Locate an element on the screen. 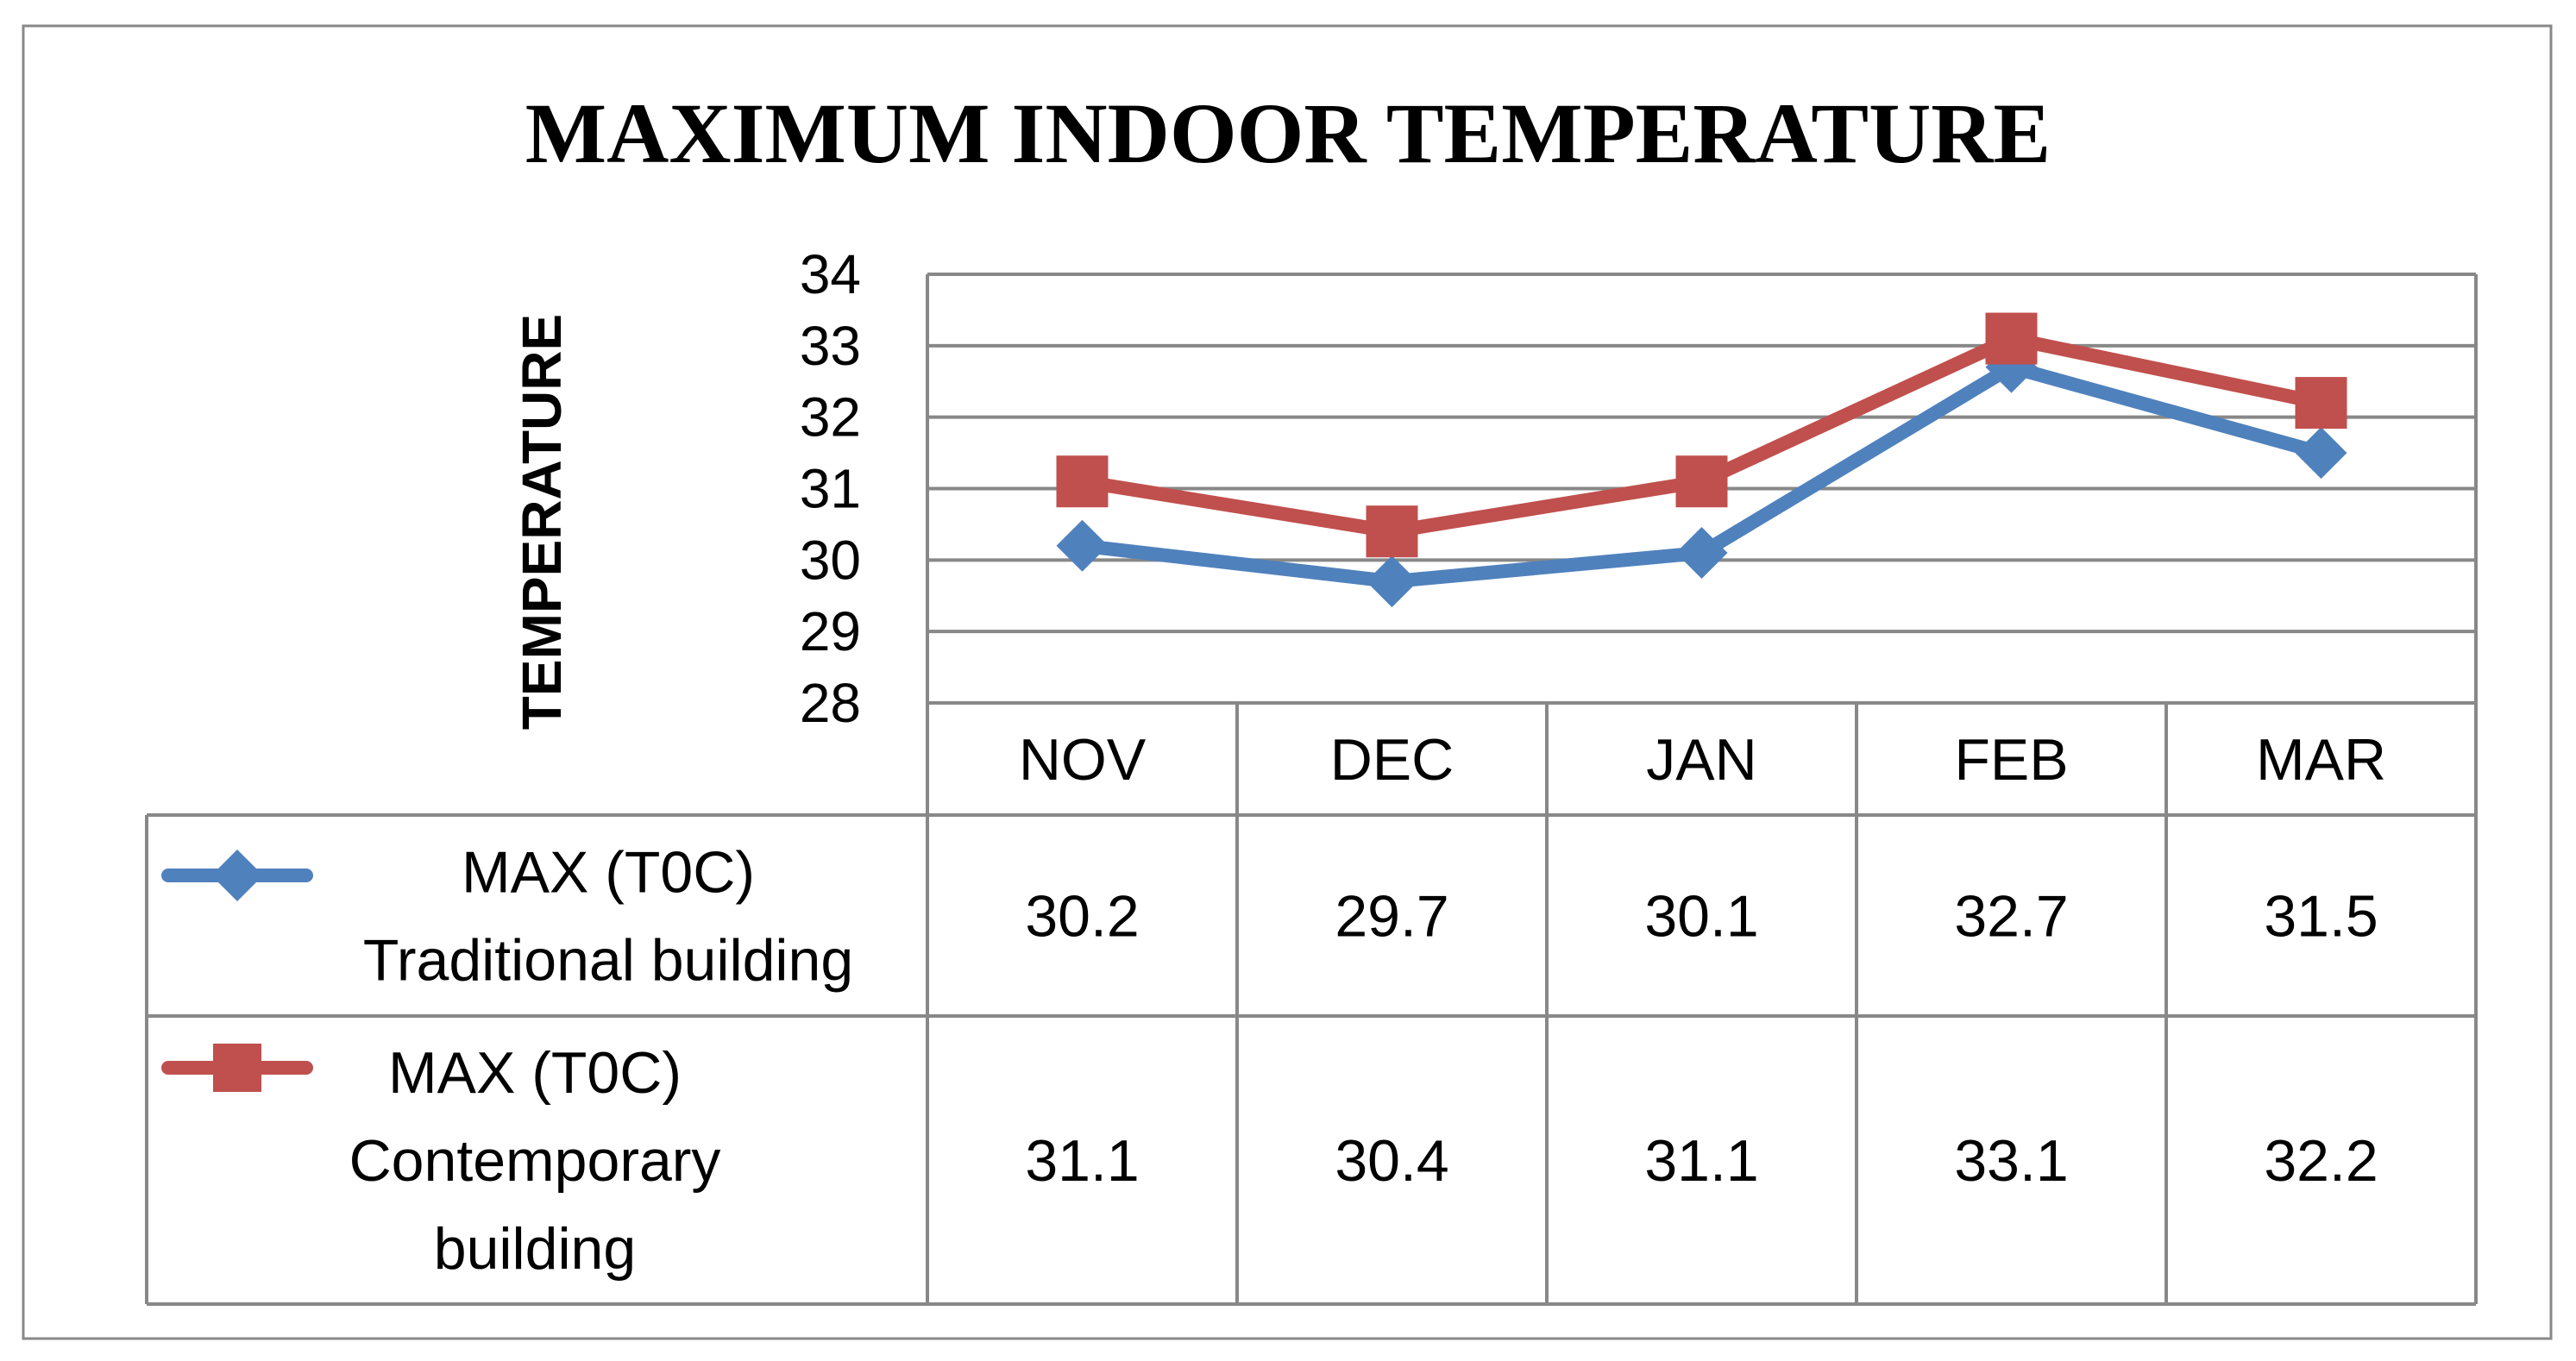  data-table-value: 30.2 is located at coordinates (1082, 917).